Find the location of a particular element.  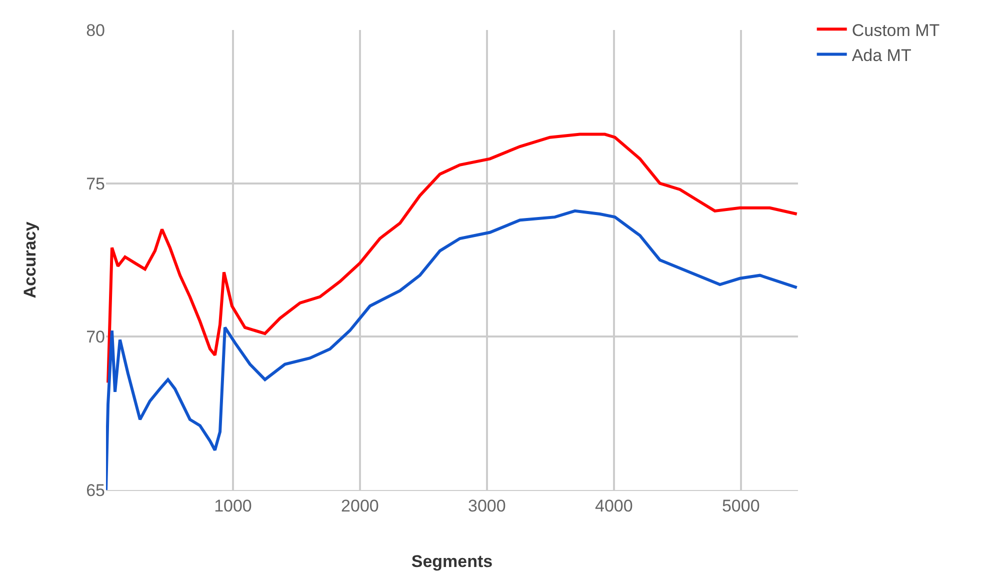

y-axis-title: Accuracy is located at coordinates (30, 259).